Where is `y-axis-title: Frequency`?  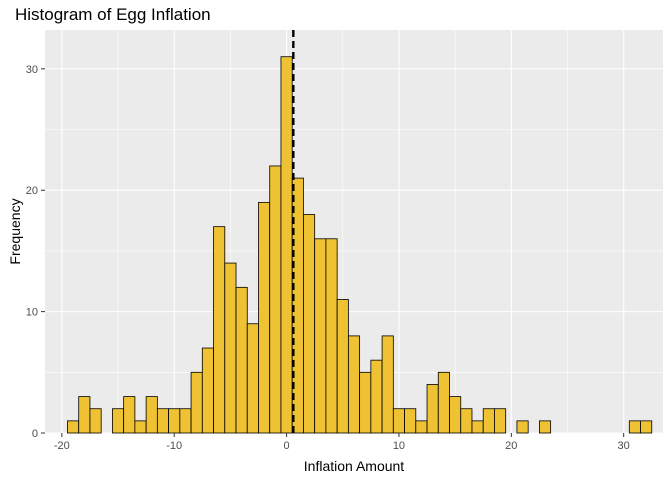 y-axis-title: Frequency is located at coordinates (15, 231).